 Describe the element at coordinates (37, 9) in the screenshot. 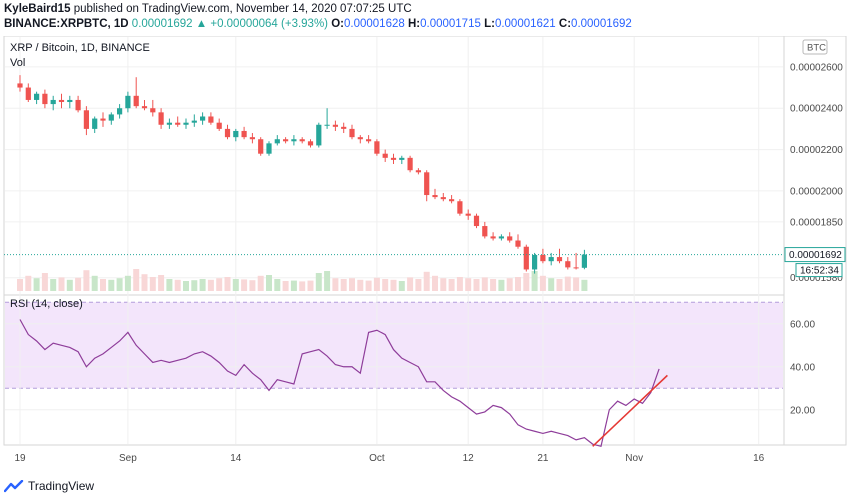

I see `author-name: KyleBaird15` at that location.